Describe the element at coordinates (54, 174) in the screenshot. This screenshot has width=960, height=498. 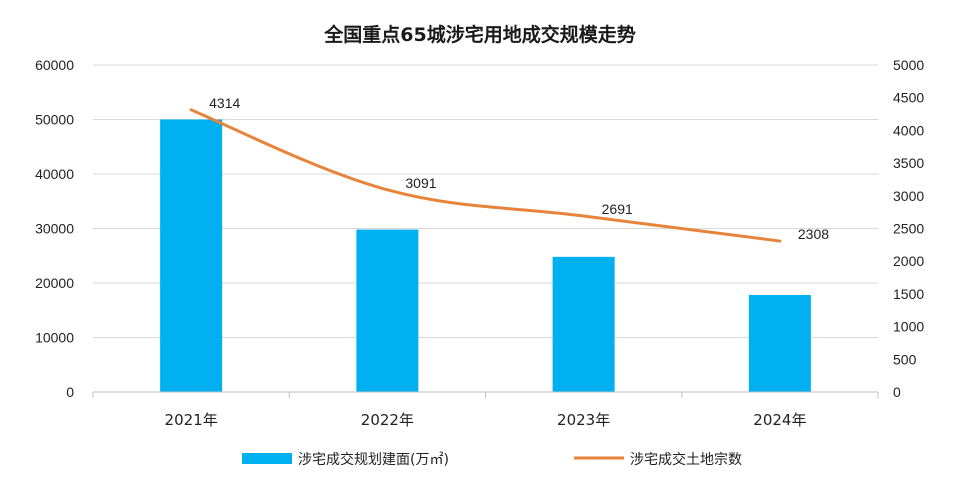
I see `y-left-tick-label: 40000` at that location.